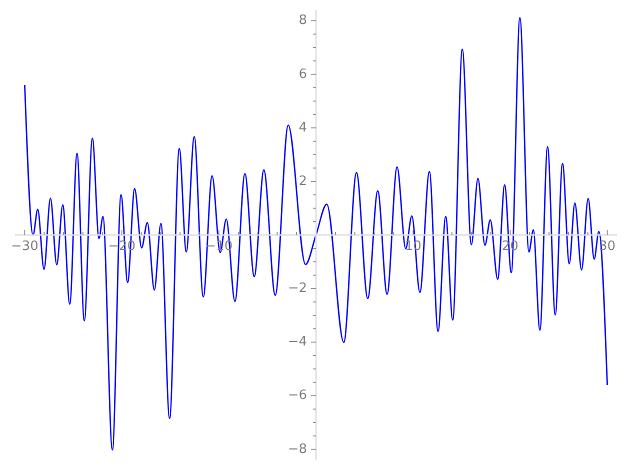  Describe the element at coordinates (297, 396) in the screenshot. I see `y-tick-label: −6` at that location.